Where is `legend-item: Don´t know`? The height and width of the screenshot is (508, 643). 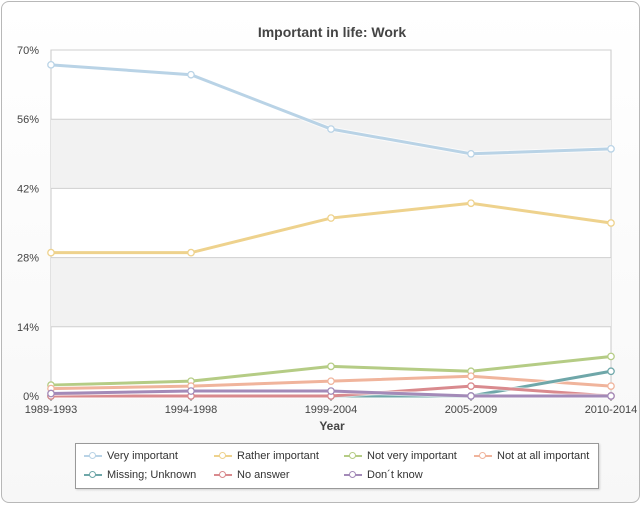
legend-item: Don´t know is located at coordinates (383, 475).